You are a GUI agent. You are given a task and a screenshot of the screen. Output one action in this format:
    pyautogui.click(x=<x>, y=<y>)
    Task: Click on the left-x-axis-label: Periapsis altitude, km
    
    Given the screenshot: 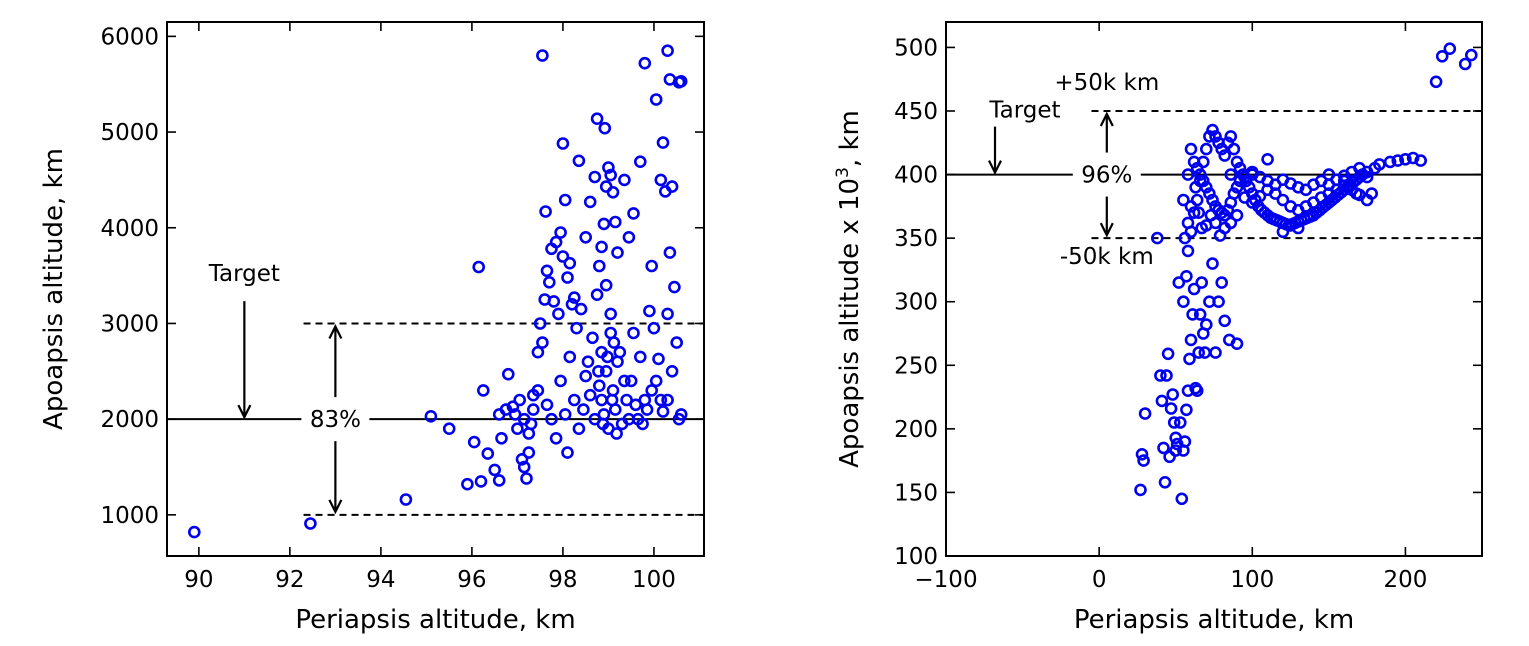 What is the action you would take?
    pyautogui.click(x=435, y=620)
    